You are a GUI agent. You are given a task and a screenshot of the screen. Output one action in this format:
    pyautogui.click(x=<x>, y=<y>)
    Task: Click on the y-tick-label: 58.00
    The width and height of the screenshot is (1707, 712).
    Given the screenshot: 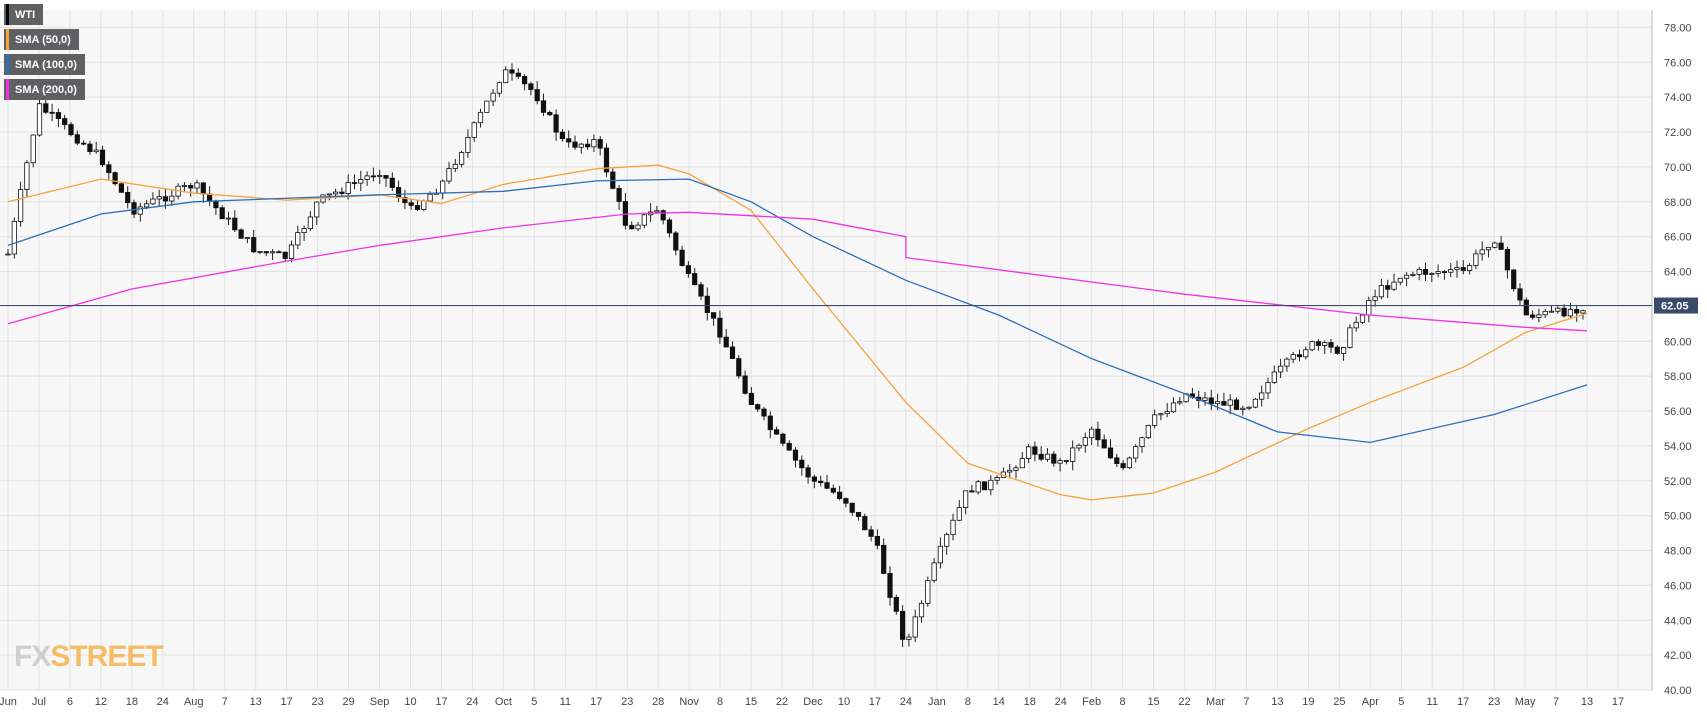 What is the action you would take?
    pyautogui.click(x=1678, y=377)
    